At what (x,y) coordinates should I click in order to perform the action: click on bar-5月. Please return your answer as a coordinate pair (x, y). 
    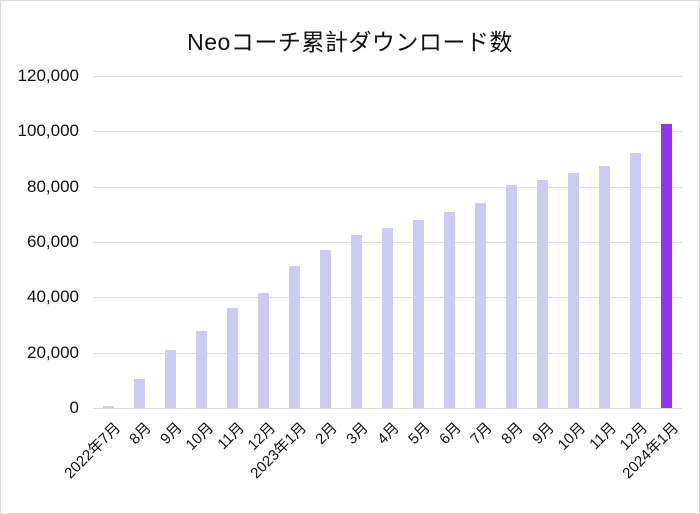
    Looking at the image, I should click on (418, 313).